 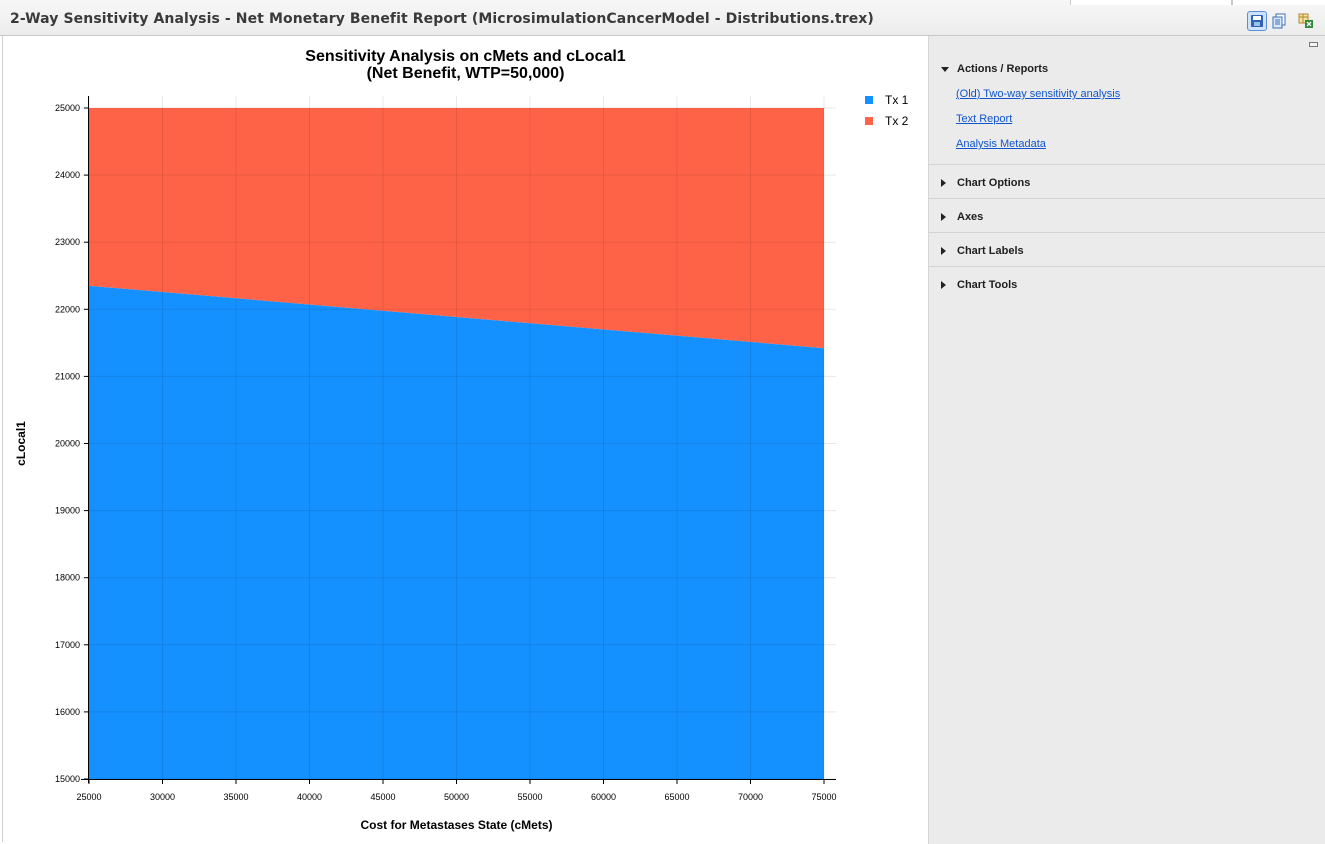 What do you see at coordinates (67, 376) in the screenshot?
I see `y-tick-label: 21000` at bounding box center [67, 376].